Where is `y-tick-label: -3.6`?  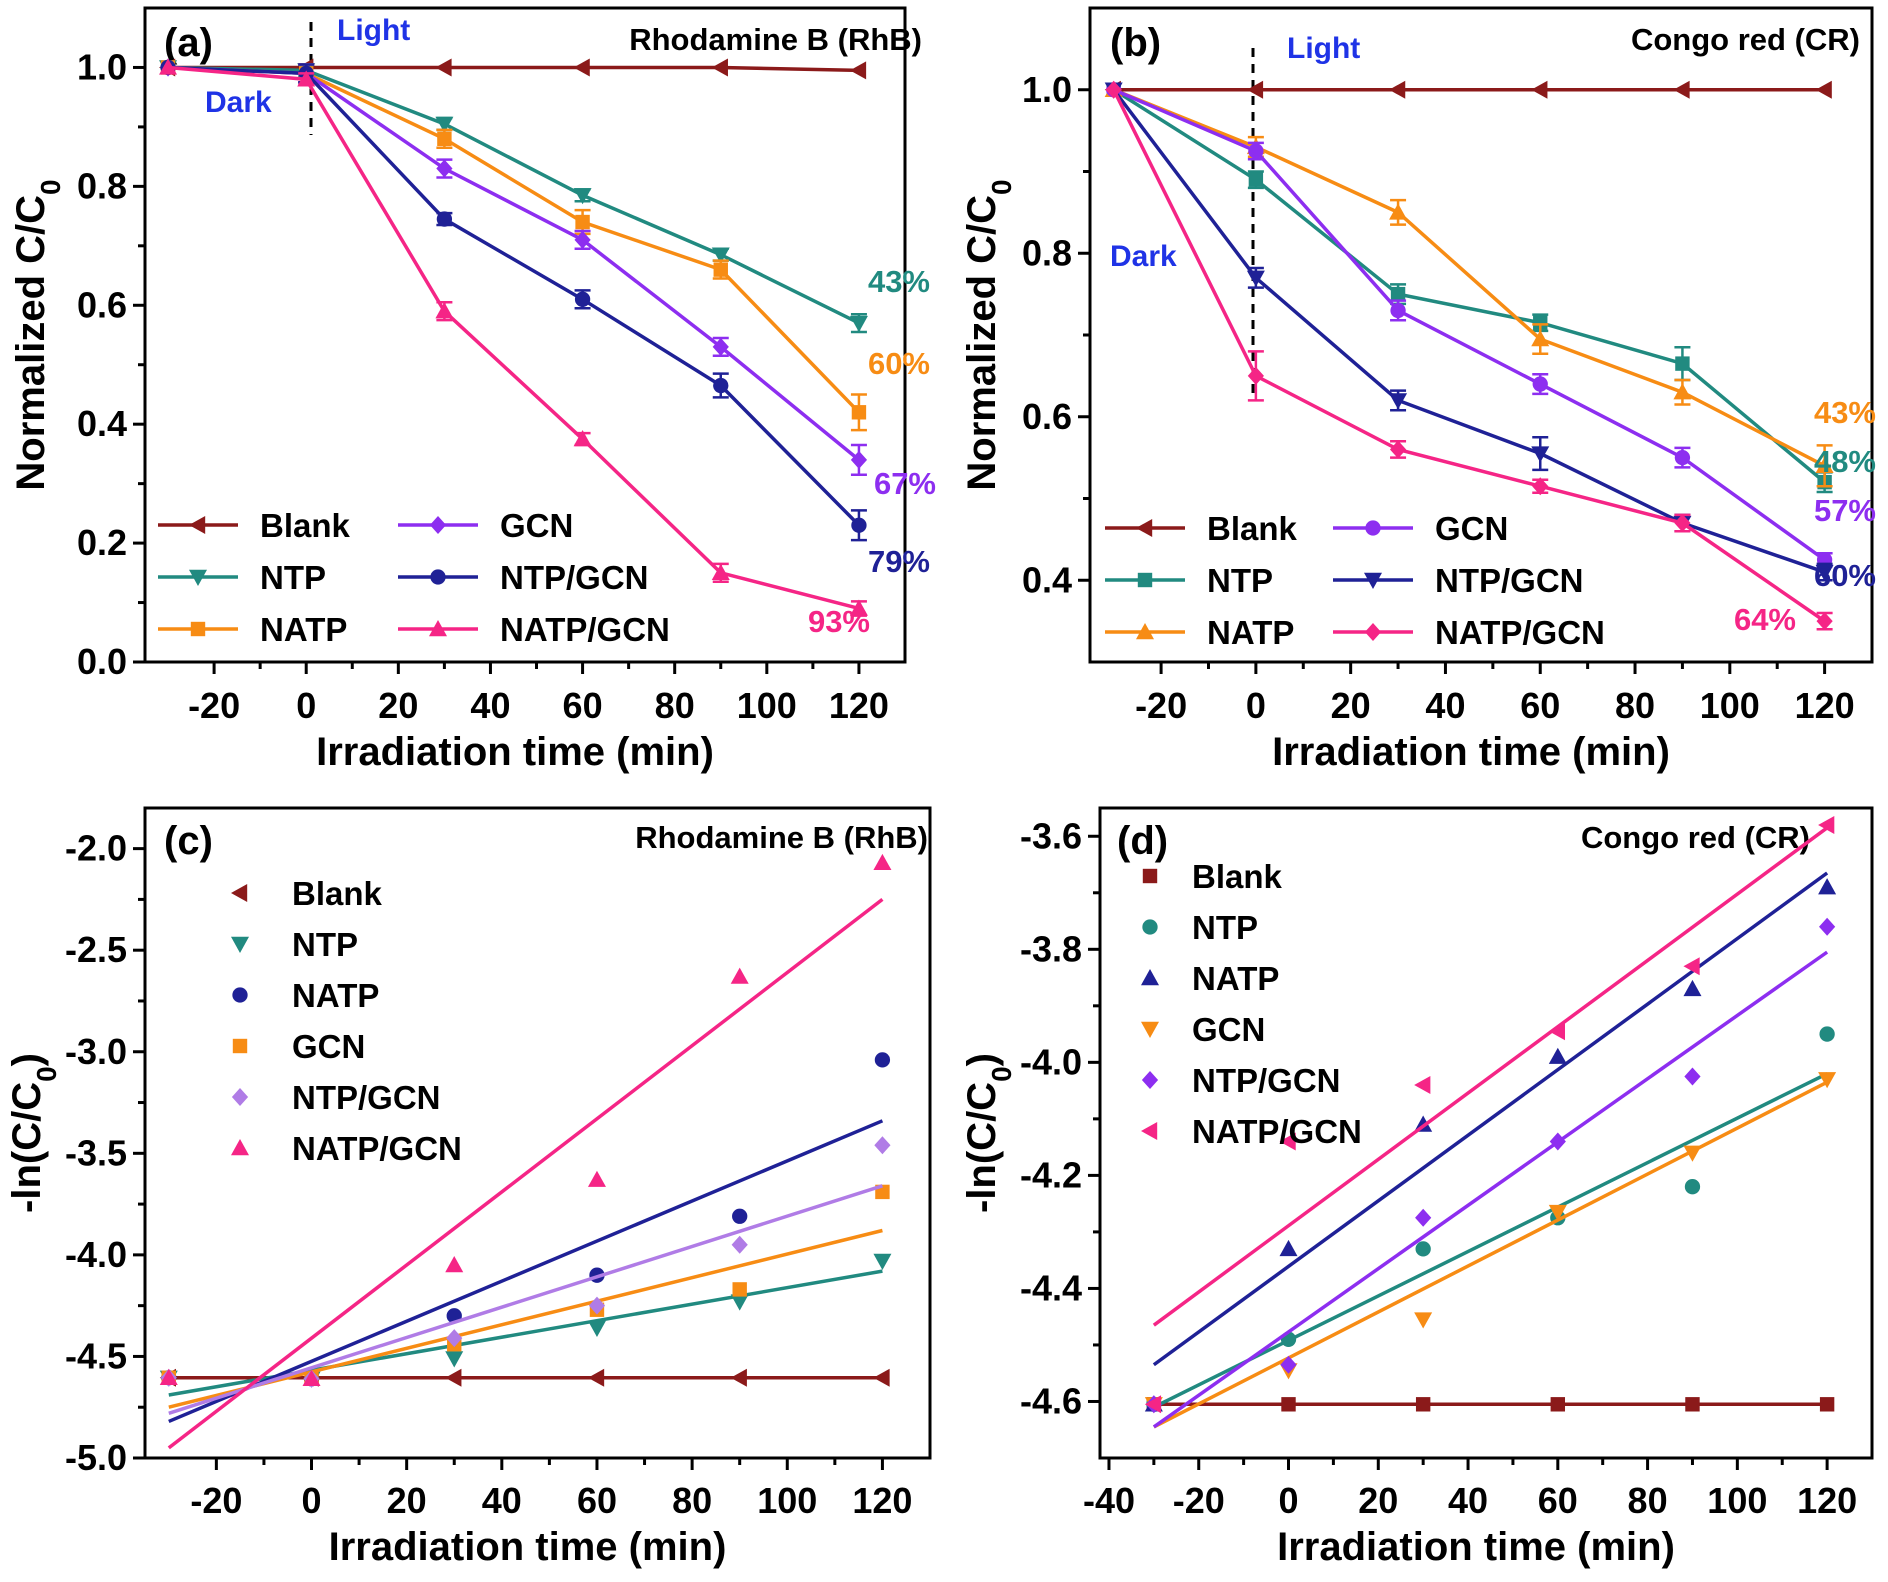
y-tick-label: -3.6 is located at coordinates (1051, 835).